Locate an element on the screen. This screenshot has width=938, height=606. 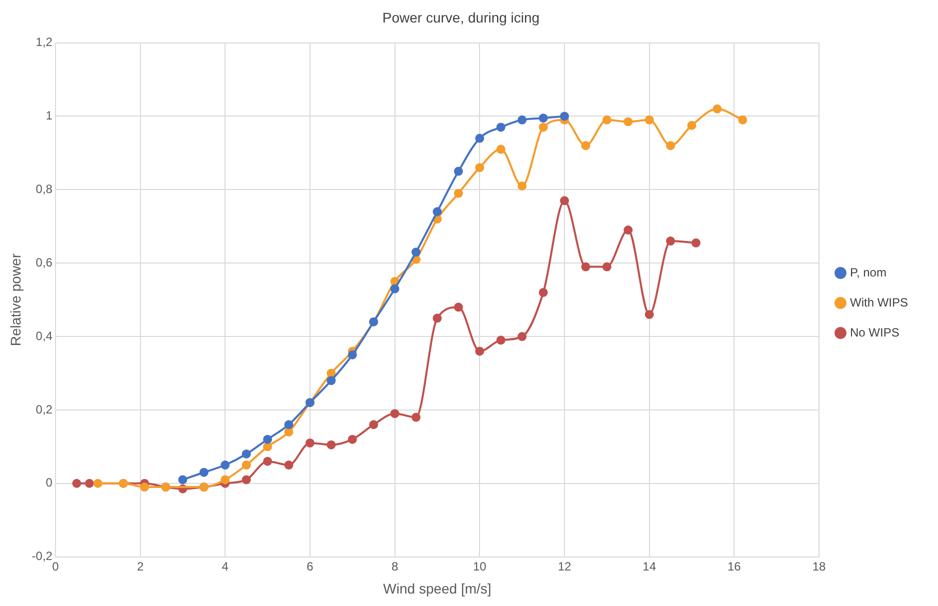
legend-label: No WIPS is located at coordinates (875, 332).